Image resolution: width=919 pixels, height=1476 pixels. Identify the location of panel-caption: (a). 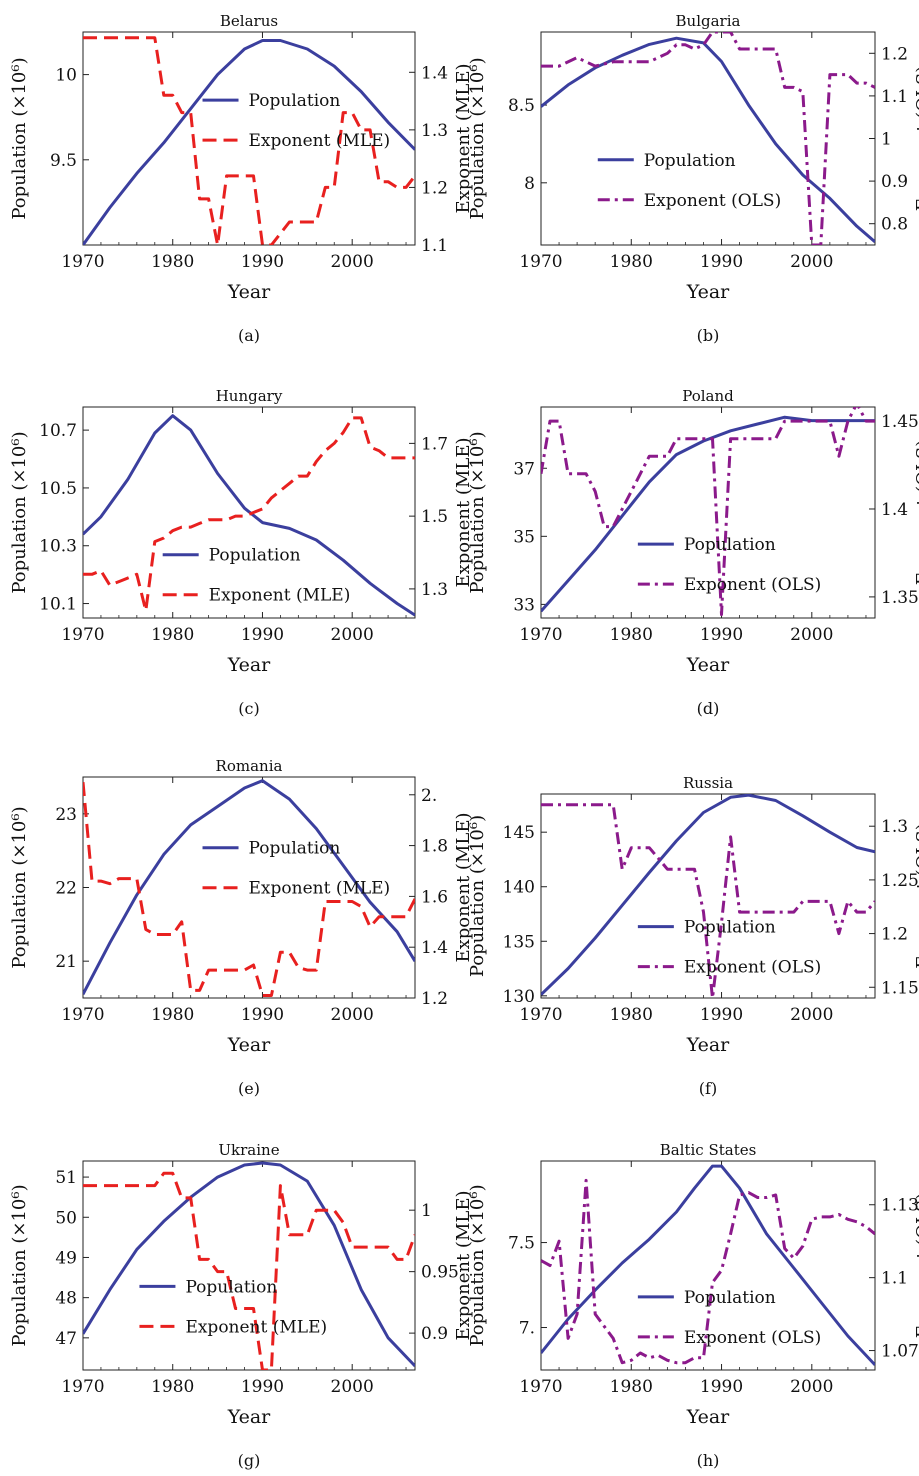
(249, 335).